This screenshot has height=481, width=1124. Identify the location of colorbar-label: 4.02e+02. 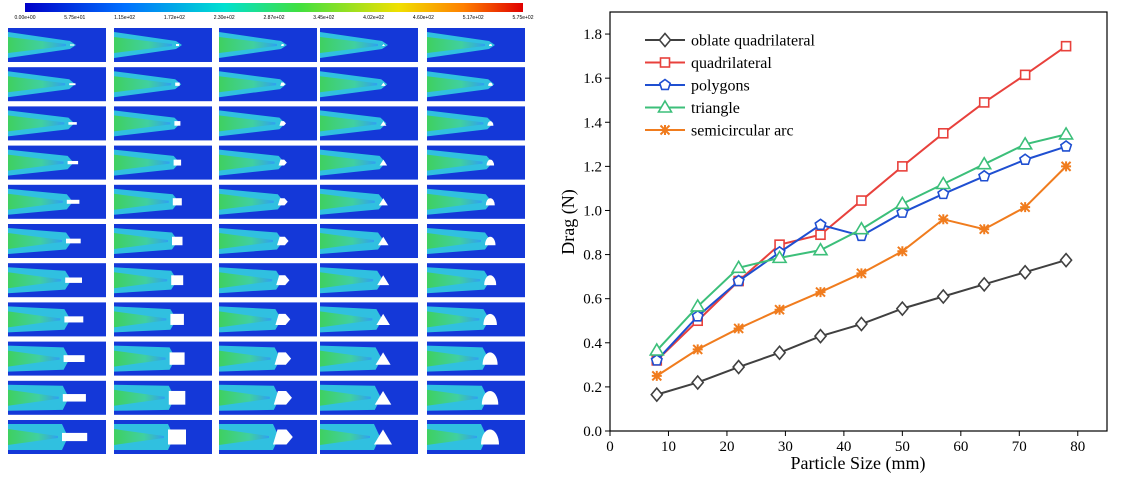
(373, 18).